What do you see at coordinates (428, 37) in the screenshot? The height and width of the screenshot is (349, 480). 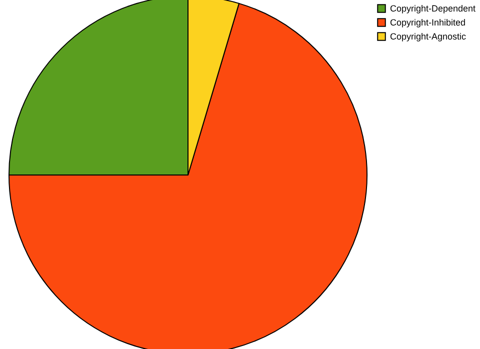 I see `legend-label: Copyright-Agnostic` at bounding box center [428, 37].